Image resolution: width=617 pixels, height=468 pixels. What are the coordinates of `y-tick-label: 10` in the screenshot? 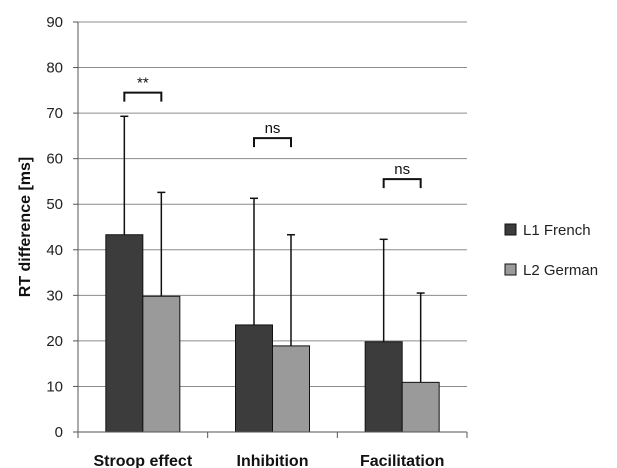 It's located at (54, 386).